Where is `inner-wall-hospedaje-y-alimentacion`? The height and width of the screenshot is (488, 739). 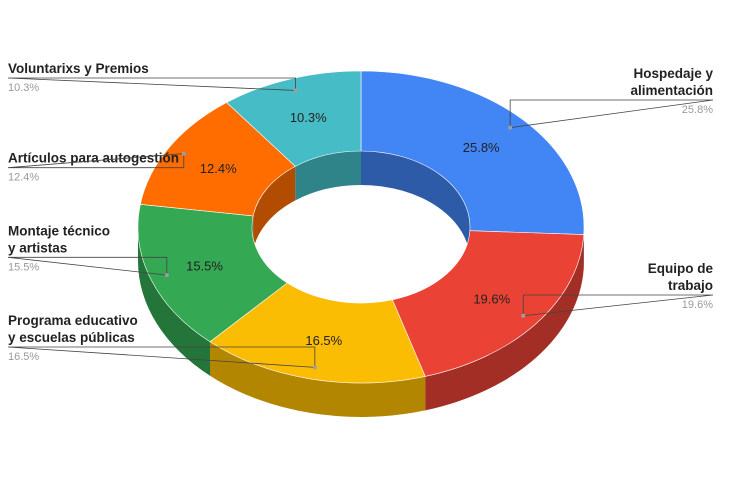
inner-wall-hospedaje-y-alimentacion is located at coordinates (415, 206).